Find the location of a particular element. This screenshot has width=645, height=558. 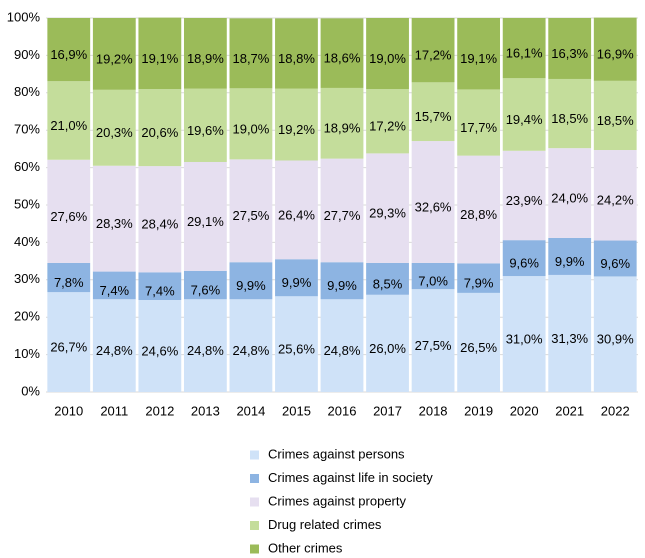

data-label: 19,6% is located at coordinates (205, 130).